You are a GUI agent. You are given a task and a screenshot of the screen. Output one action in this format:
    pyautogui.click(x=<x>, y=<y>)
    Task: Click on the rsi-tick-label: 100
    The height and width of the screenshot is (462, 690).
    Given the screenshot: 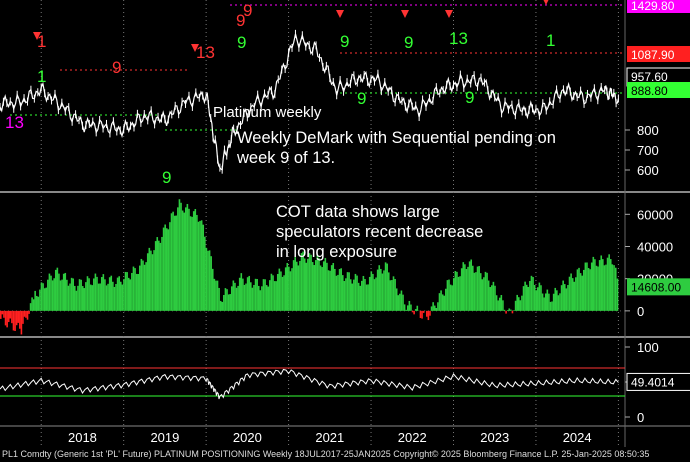 What is the action you would take?
    pyautogui.click(x=648, y=347)
    